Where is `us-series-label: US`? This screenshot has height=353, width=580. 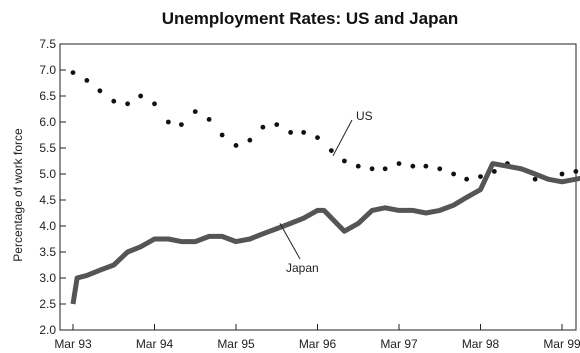
us-series-label: US is located at coordinates (364, 116).